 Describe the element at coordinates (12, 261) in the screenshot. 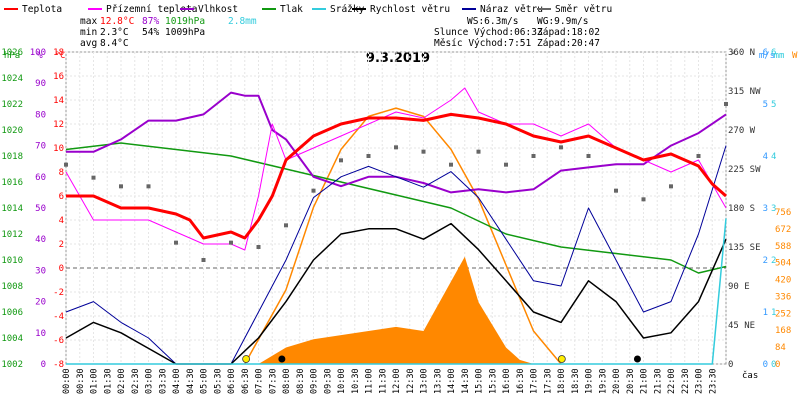

I see `hpa-axis-tick: 1010` at that location.